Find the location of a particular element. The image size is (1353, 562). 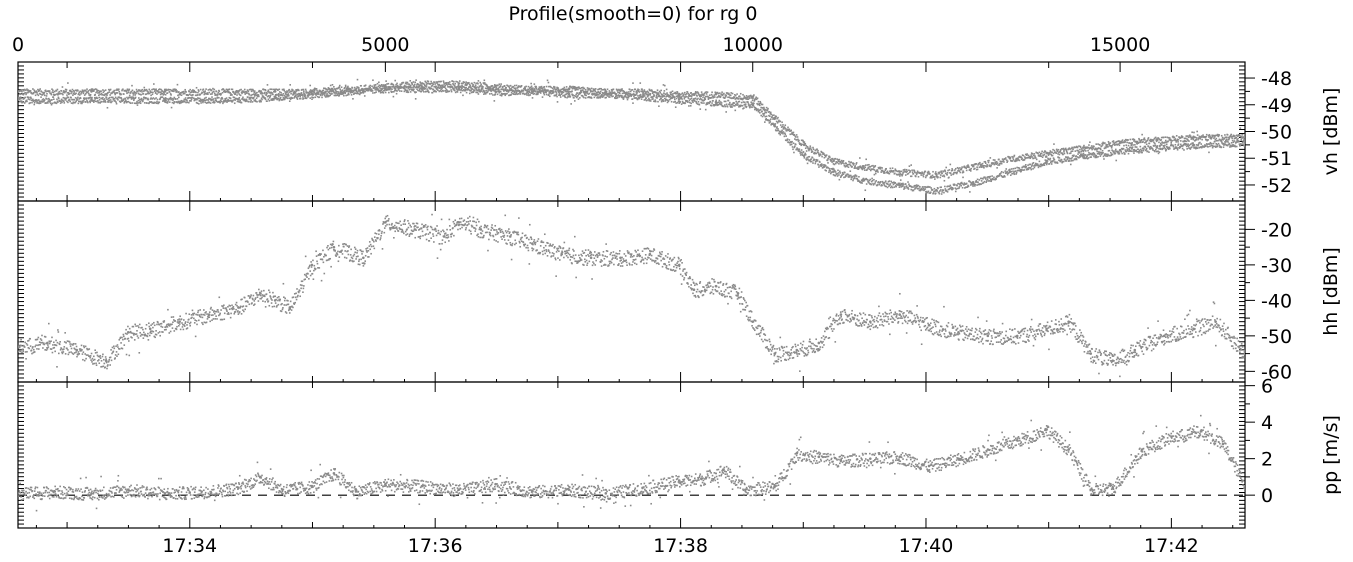

series-point is located at coordinates (165, 91).